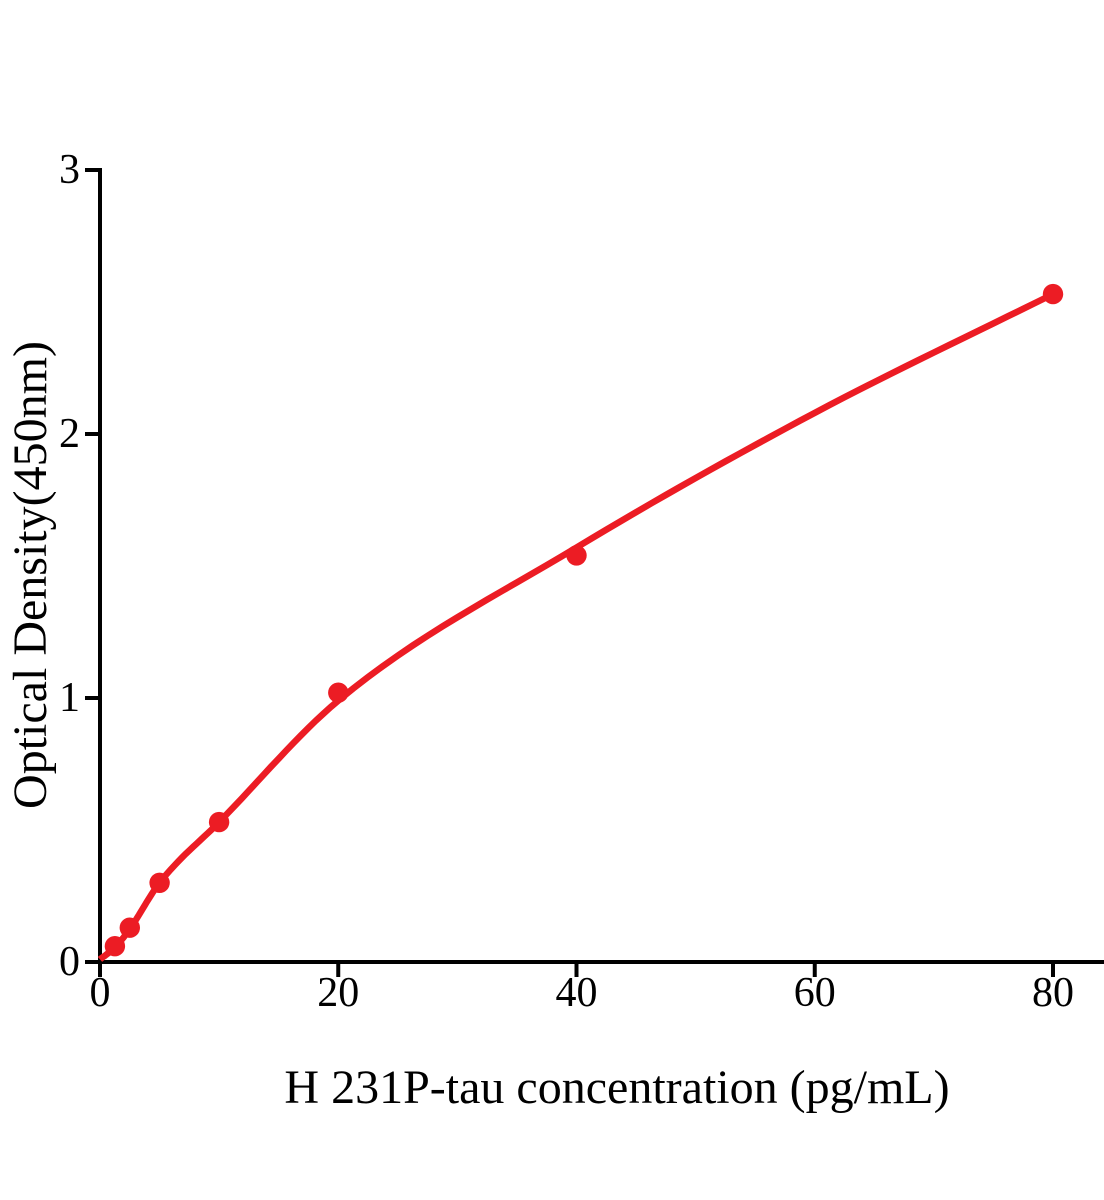  I want to click on y-tick-label: 0, so click(69, 962).